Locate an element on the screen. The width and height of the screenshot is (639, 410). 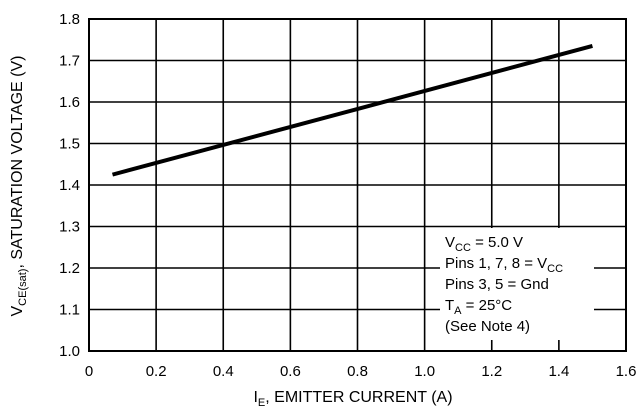
x-tick-label: 1.6 is located at coordinates (626, 371).